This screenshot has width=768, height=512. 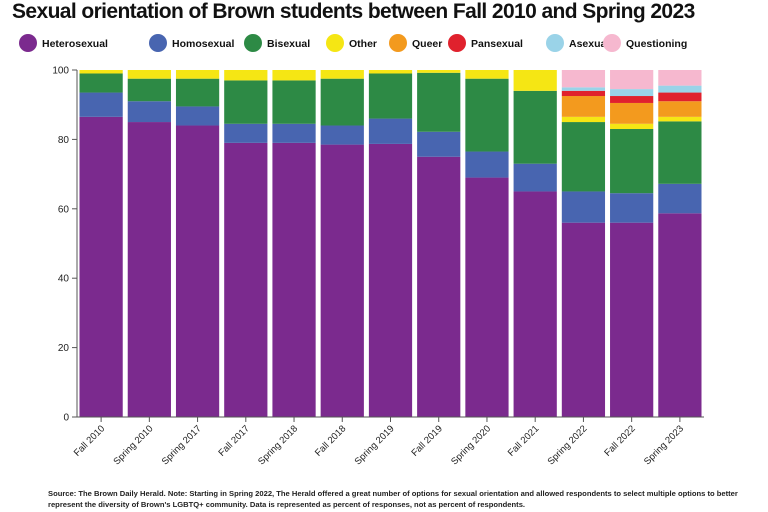 What do you see at coordinates (89, 440) in the screenshot?
I see `x-tick-label-fall-2010: Fall 2010` at bounding box center [89, 440].